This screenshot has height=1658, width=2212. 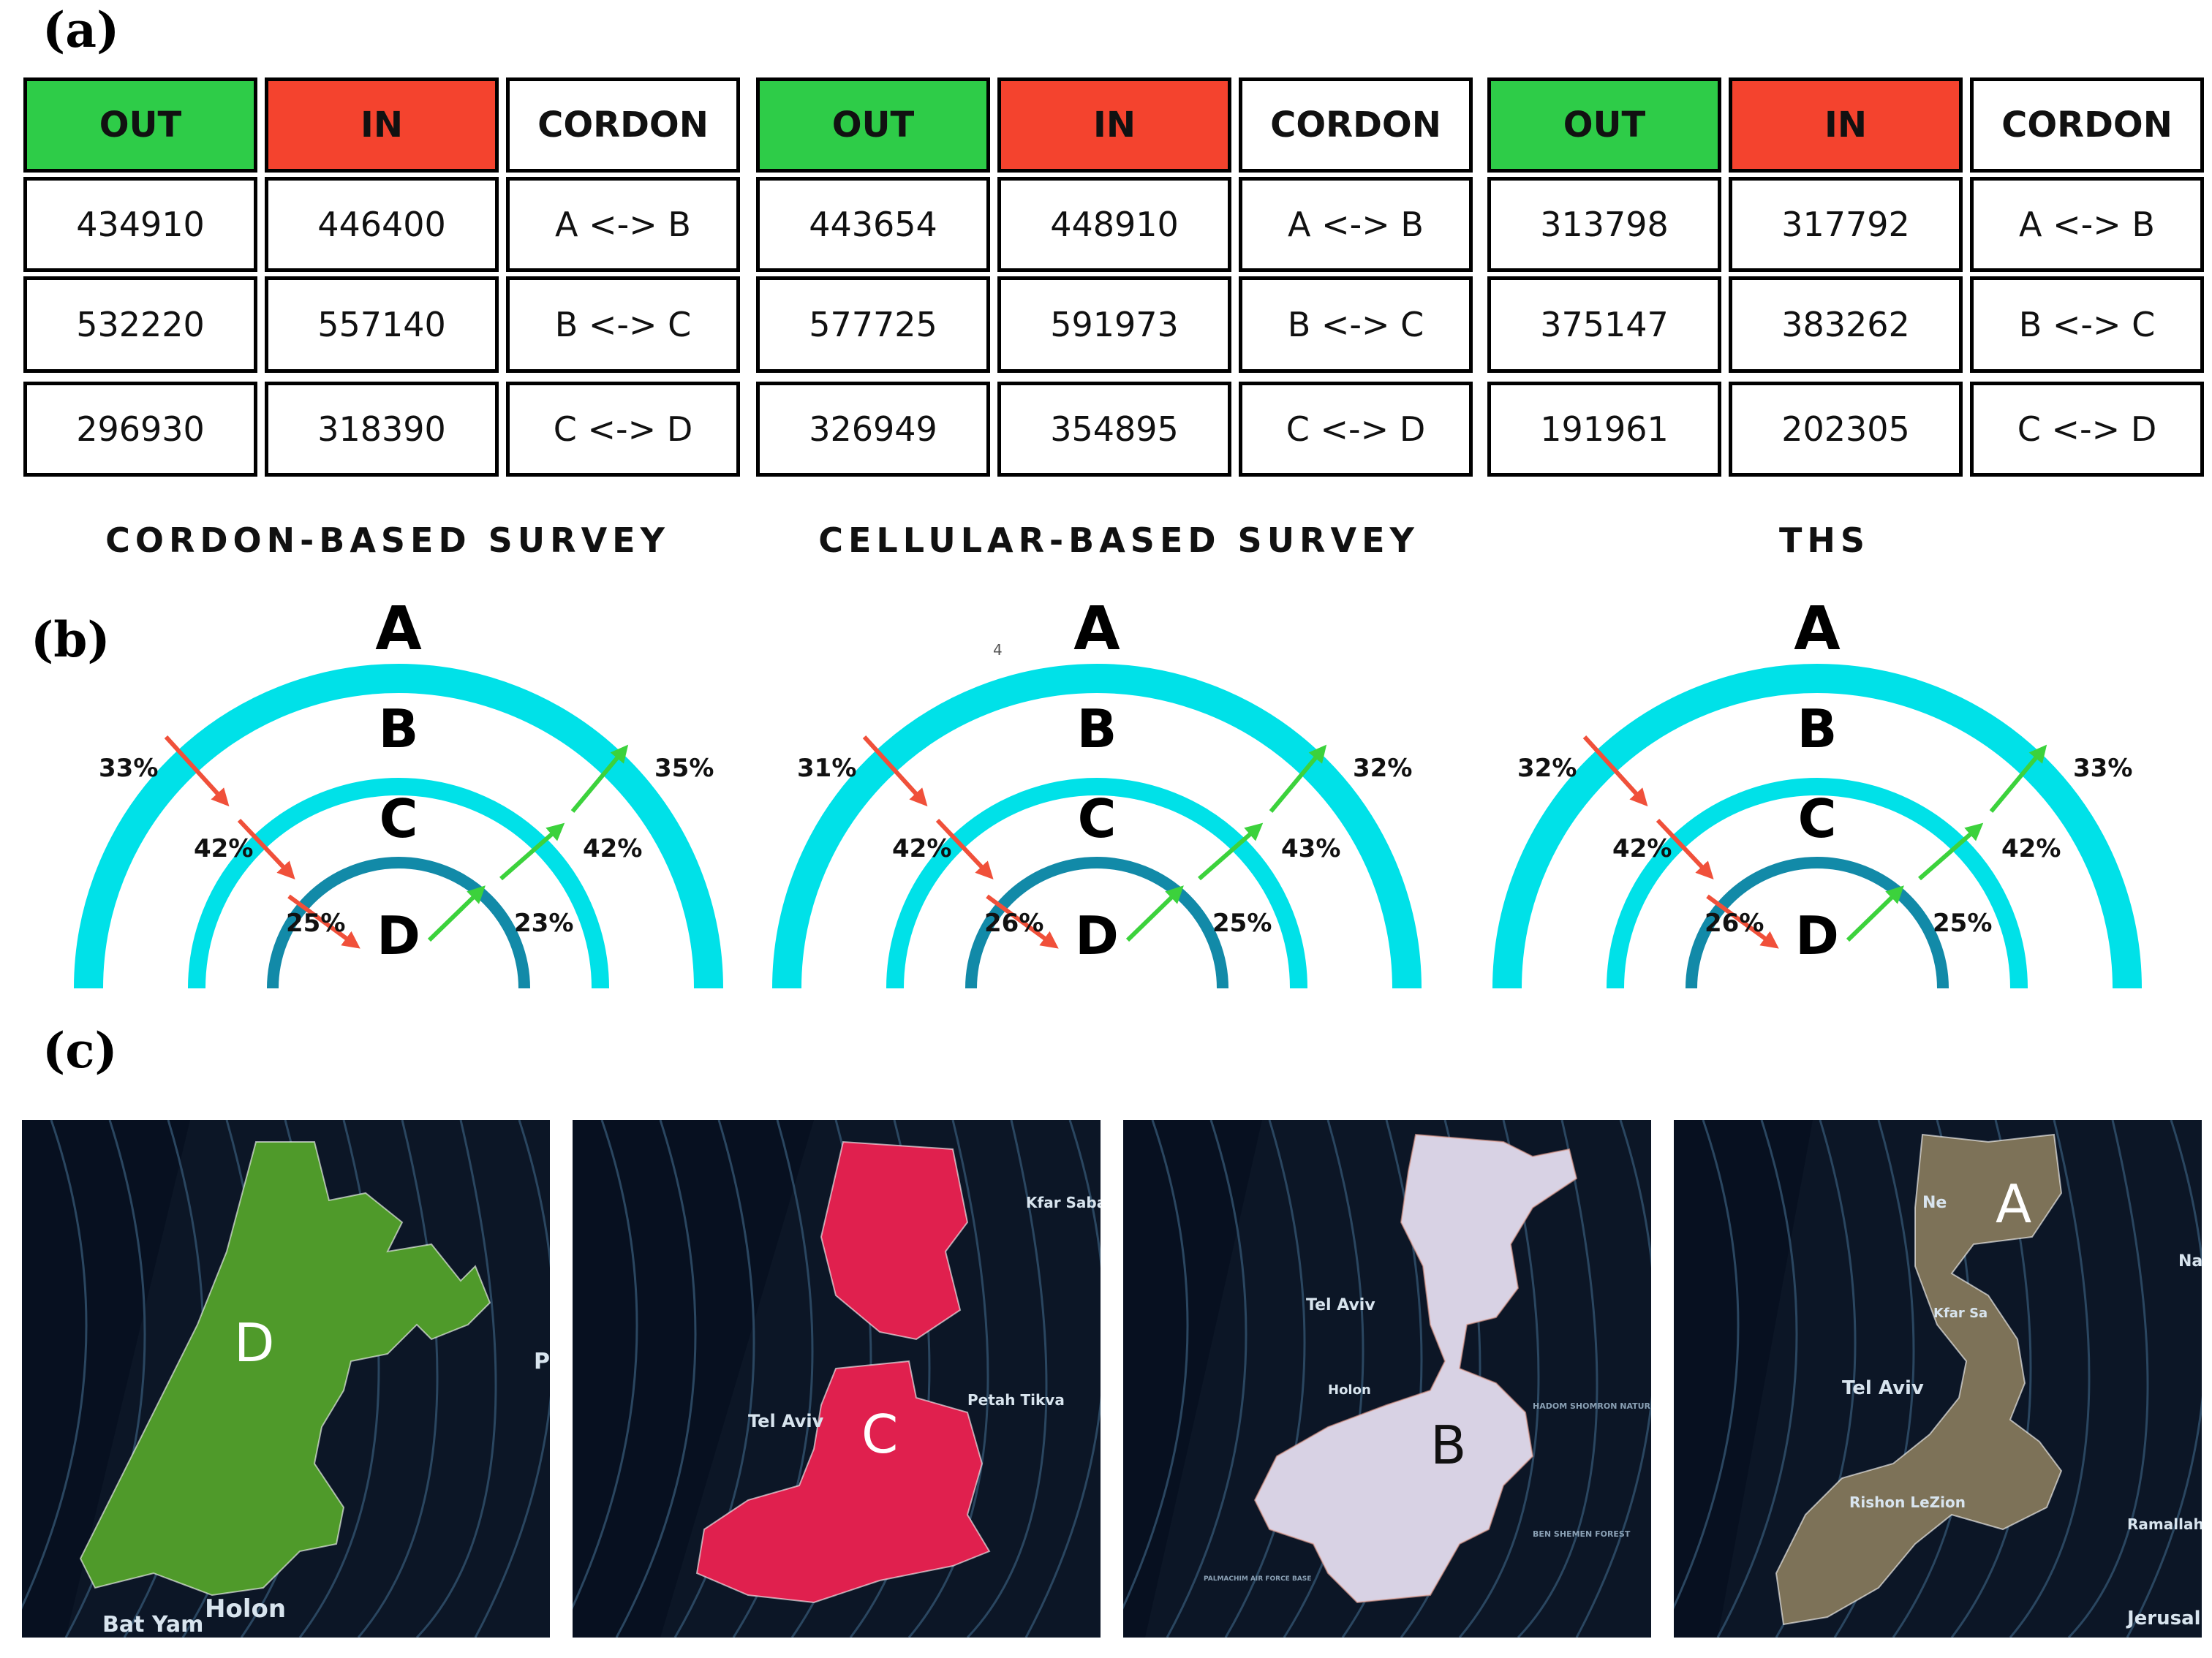 I want to click on place-label: PALMACHIM AIR FORCE BASE, so click(x=1257, y=1579).